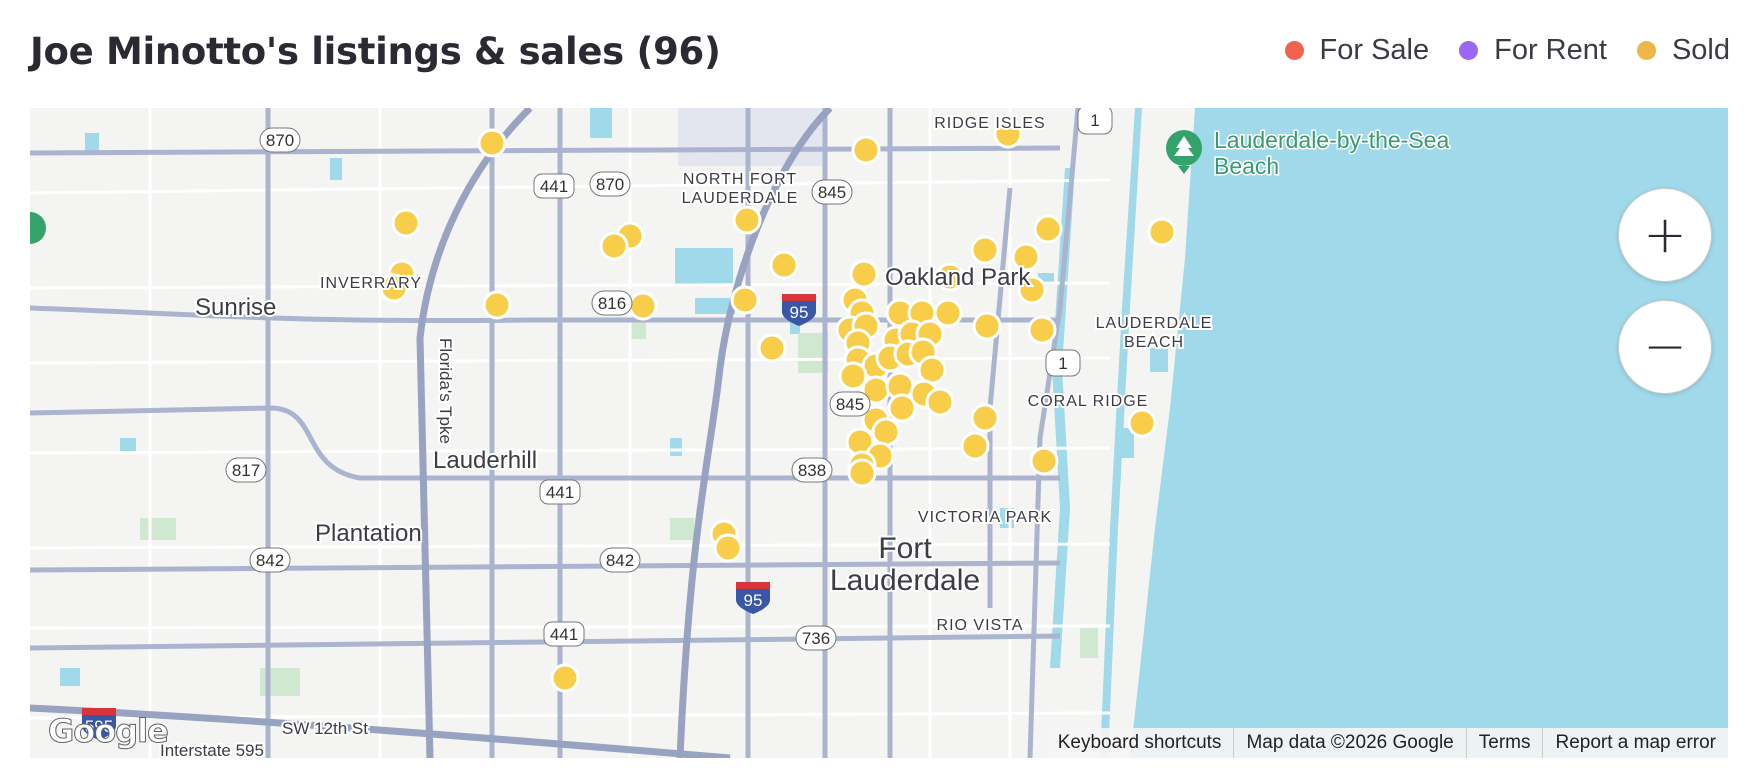 Image resolution: width=1762 pixels, height=772 pixels. What do you see at coordinates (1646, 50) in the screenshot?
I see `sold-dot-icon` at bounding box center [1646, 50].